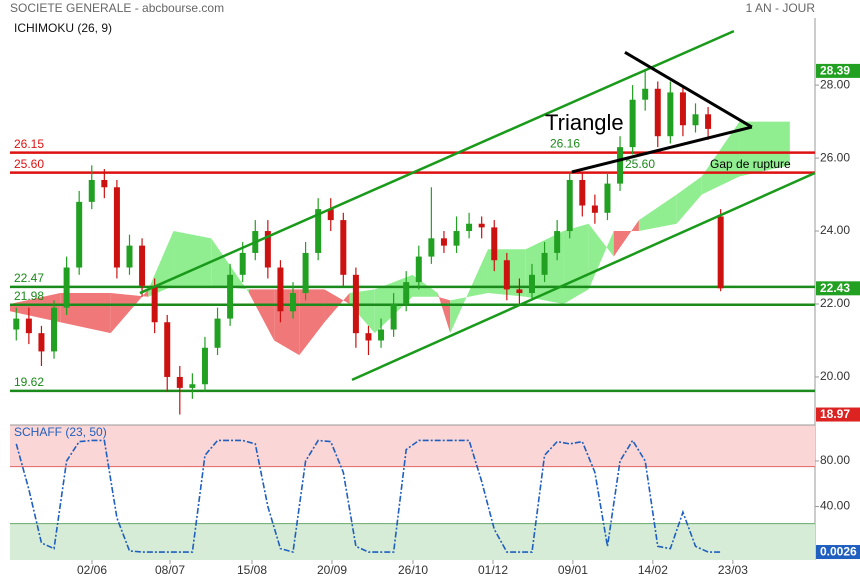  What do you see at coordinates (838, 552) in the screenshot?
I see `last-value-marker` at bounding box center [838, 552].